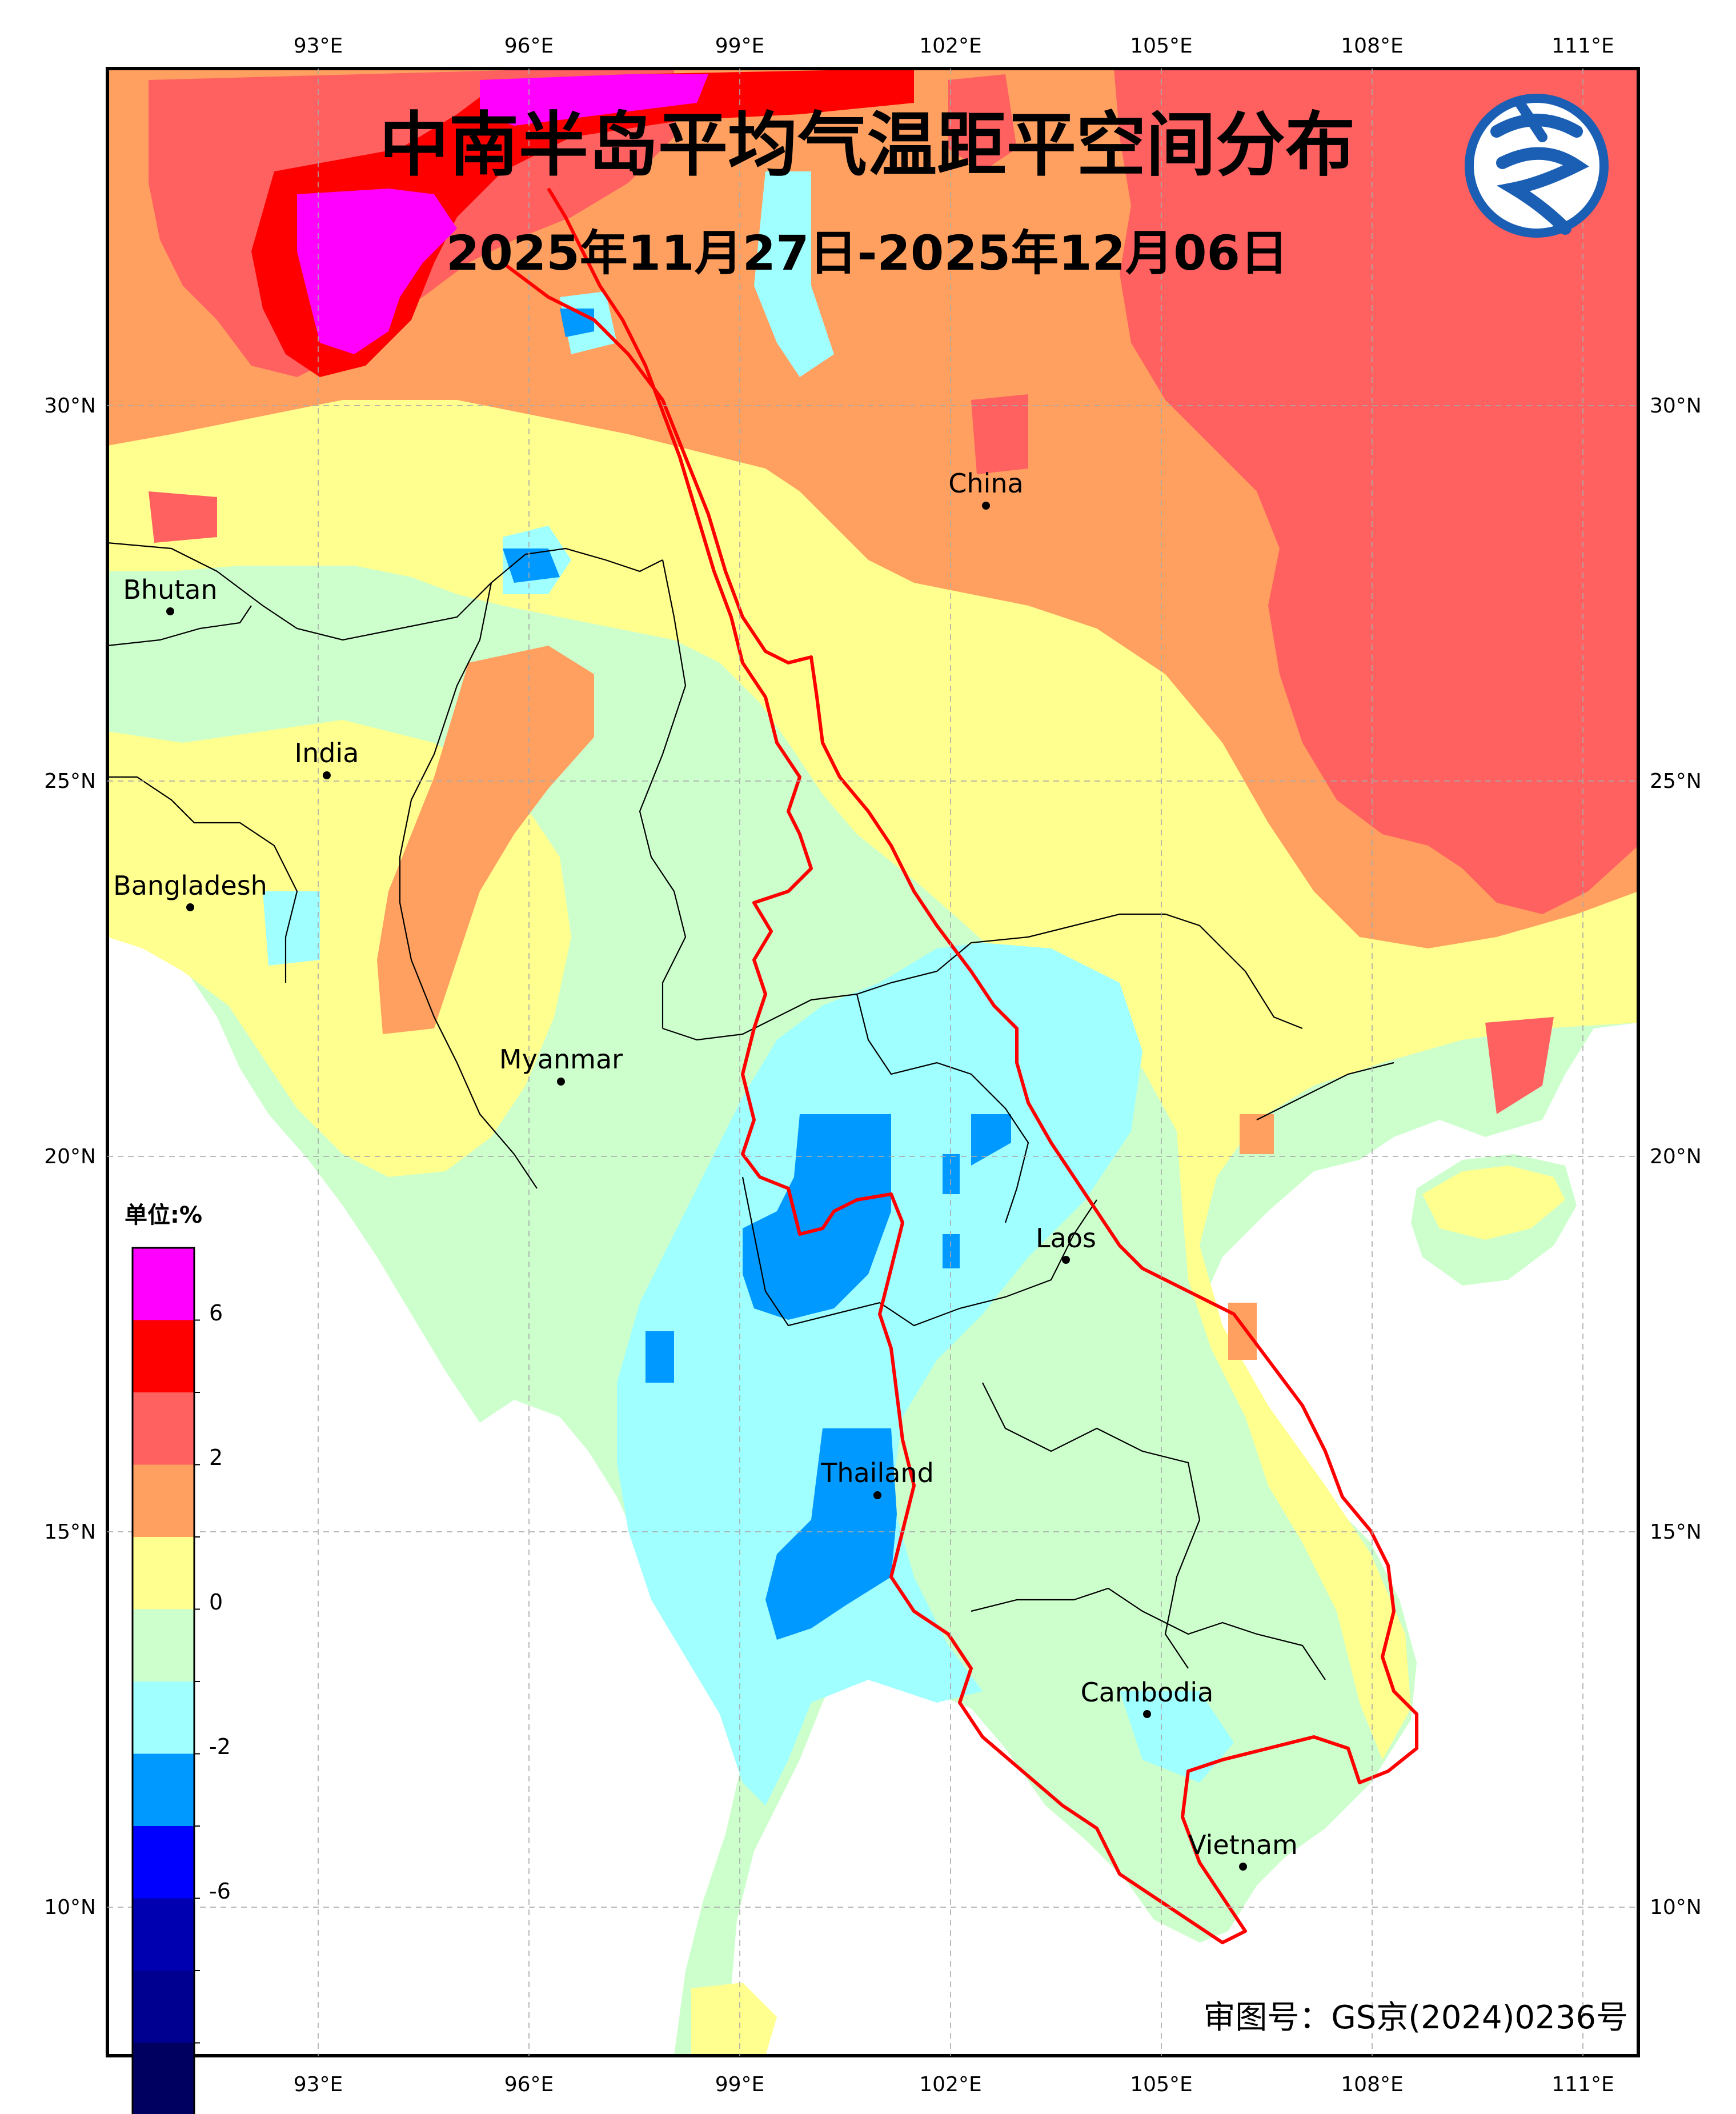 The width and height of the screenshot is (1736, 2114). I want to click on cma-climate-logo-icon, so click(1537, 166).